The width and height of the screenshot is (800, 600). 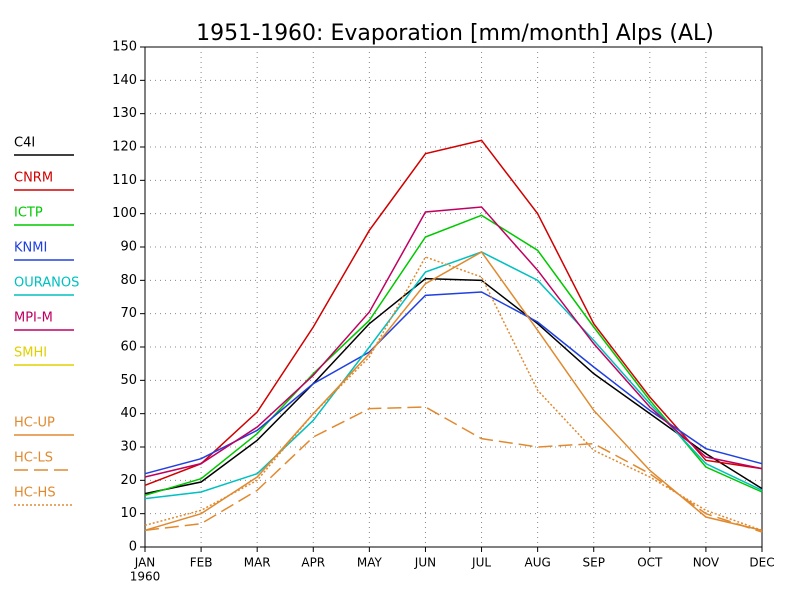 What do you see at coordinates (30, 353) in the screenshot?
I see `legend-label: SMHI` at bounding box center [30, 353].